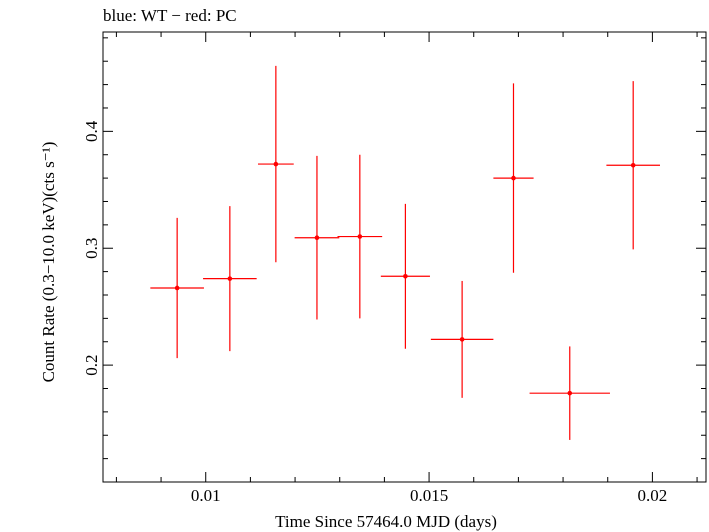  I want to click on x-axis-label: Time Since 57464.0 MJD (days), so click(386, 521).